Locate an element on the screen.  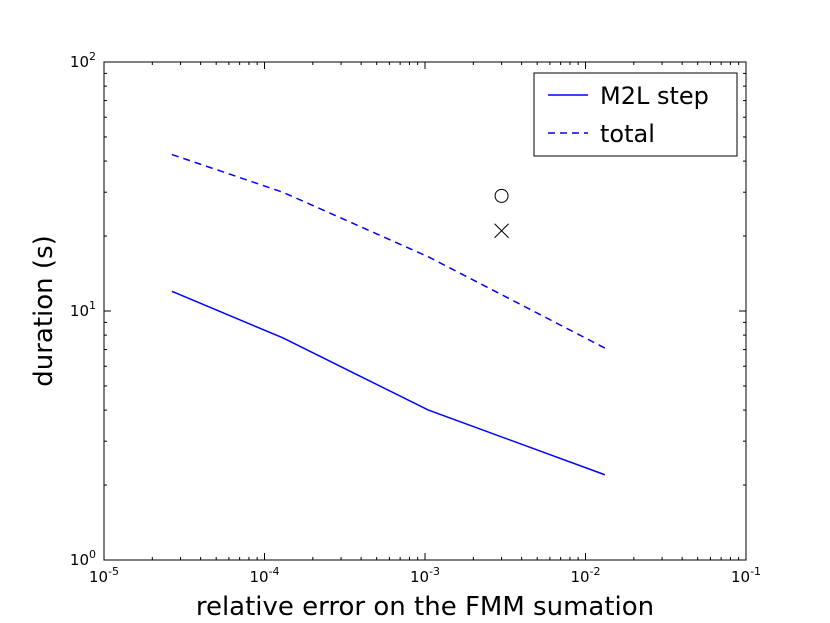
legend-label-m2l-step: M2L step is located at coordinates (654, 96).